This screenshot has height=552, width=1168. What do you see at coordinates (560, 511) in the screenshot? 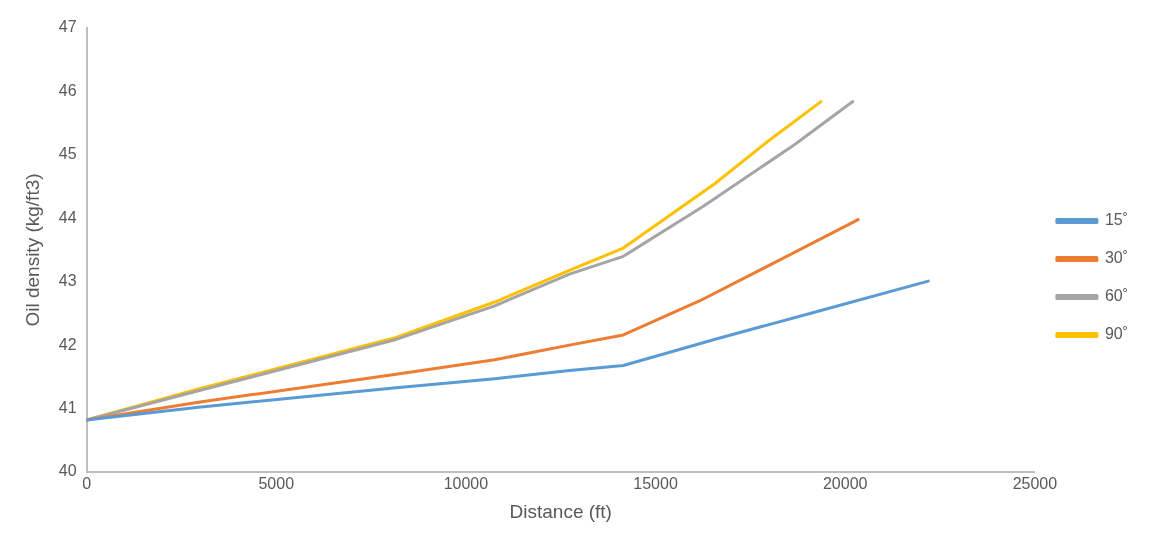
I see `x-axis-title: Distance (ft)` at bounding box center [560, 511].